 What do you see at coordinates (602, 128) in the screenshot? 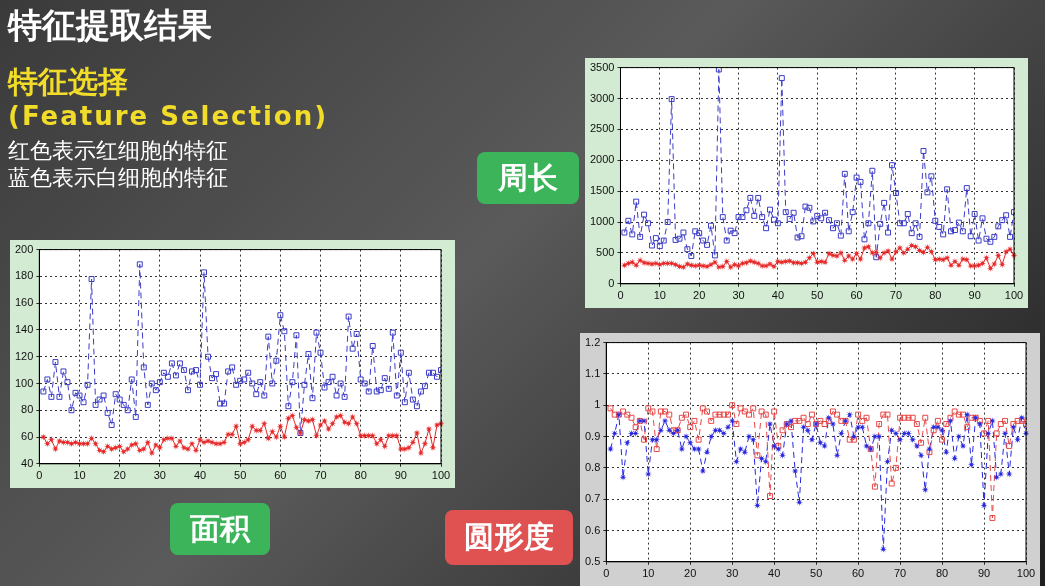
I see `y-tick-label: 2500` at bounding box center [602, 128].